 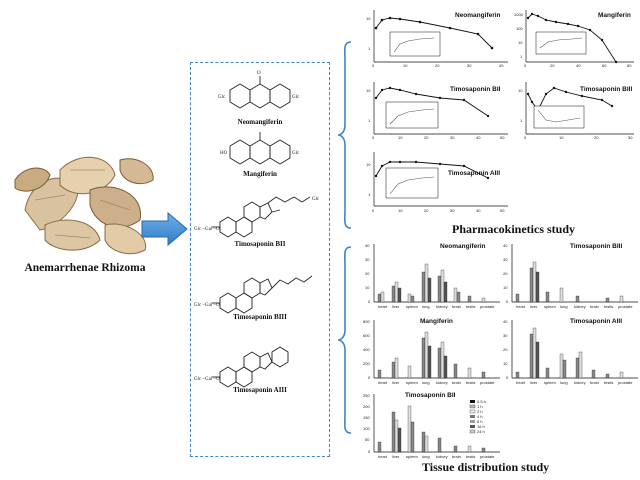 I want to click on mangiferin-structure, so click(x=260, y=148).